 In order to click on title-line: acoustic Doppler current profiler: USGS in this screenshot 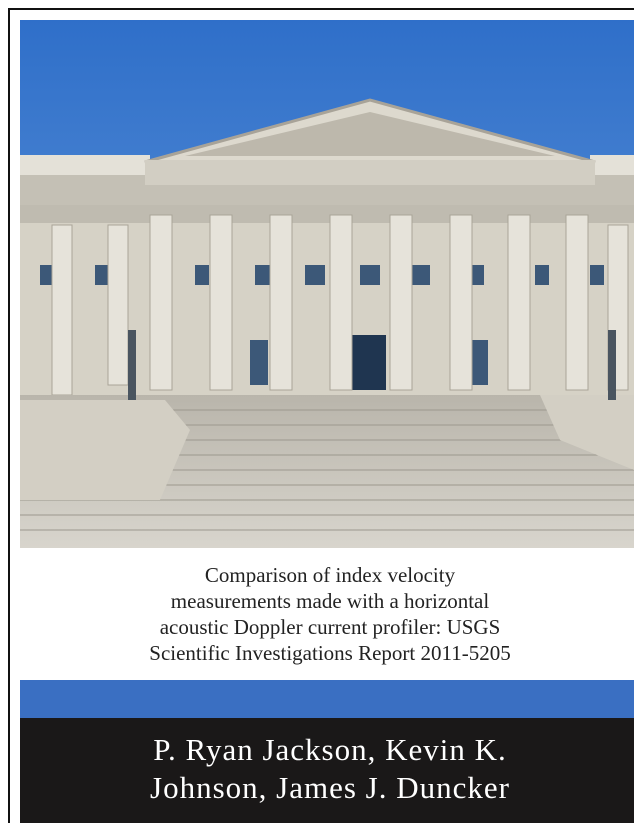, I will do `click(330, 627)`.